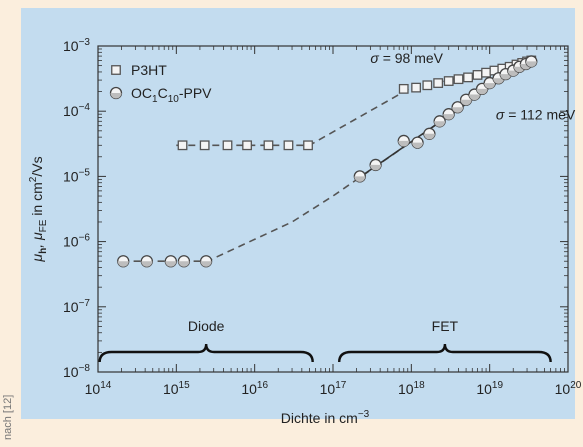 This screenshot has width=583, height=447. I want to click on legend-circle-marker, so click(116, 93).